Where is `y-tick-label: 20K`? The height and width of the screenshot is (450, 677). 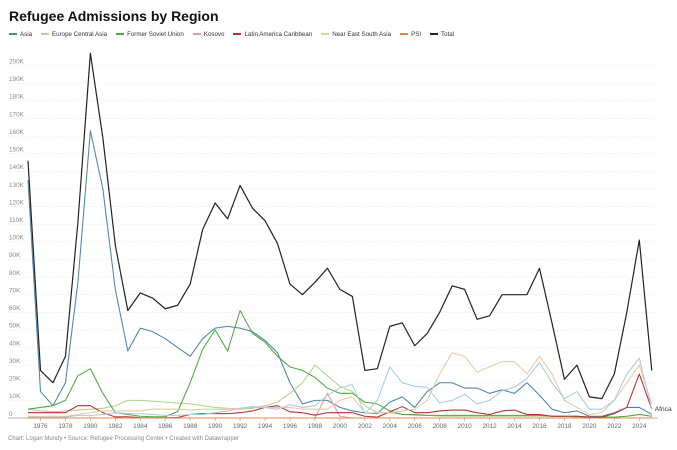
y-tick-label: 20K is located at coordinates (15, 379).